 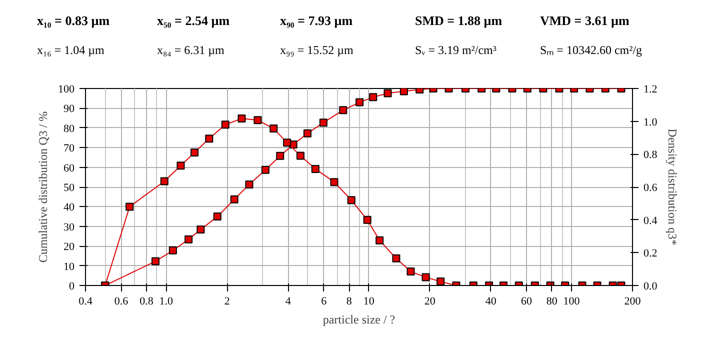 I want to click on y2-tick-label: 0.0, so click(x=651, y=286).